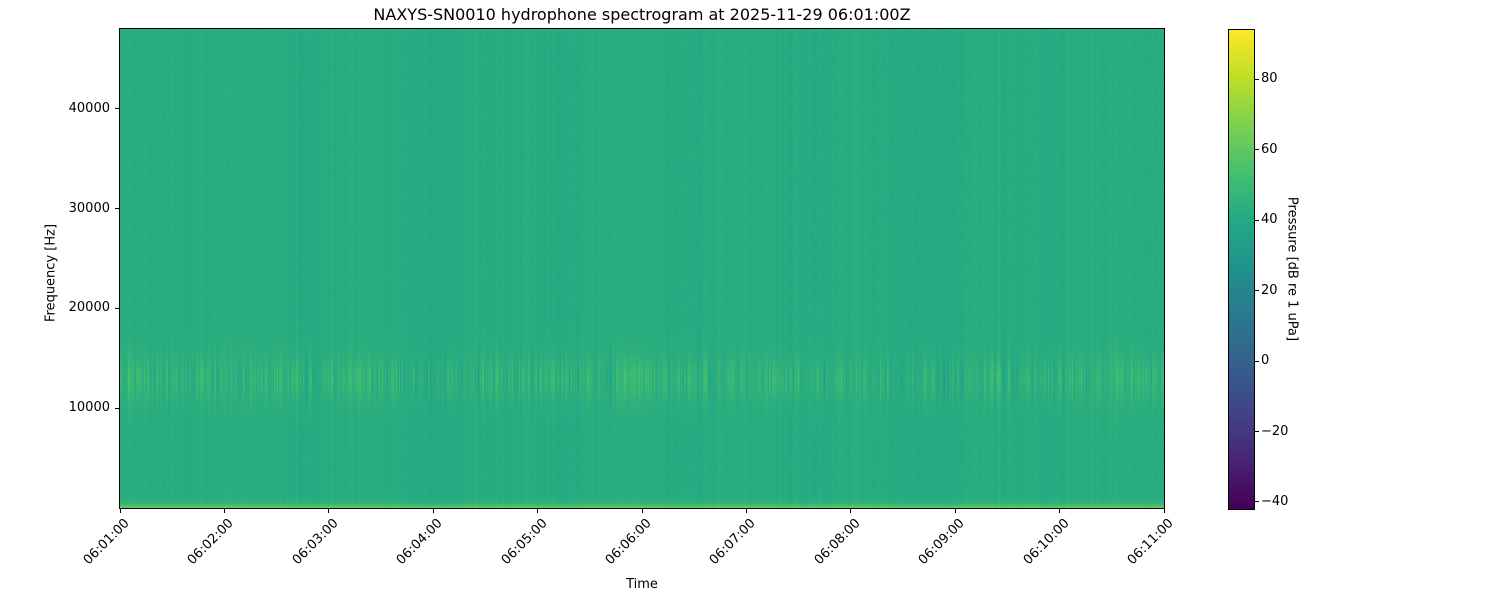 Image resolution: width=1500 pixels, height=600 pixels. I want to click on y-tick-label: 10000, so click(89, 408).